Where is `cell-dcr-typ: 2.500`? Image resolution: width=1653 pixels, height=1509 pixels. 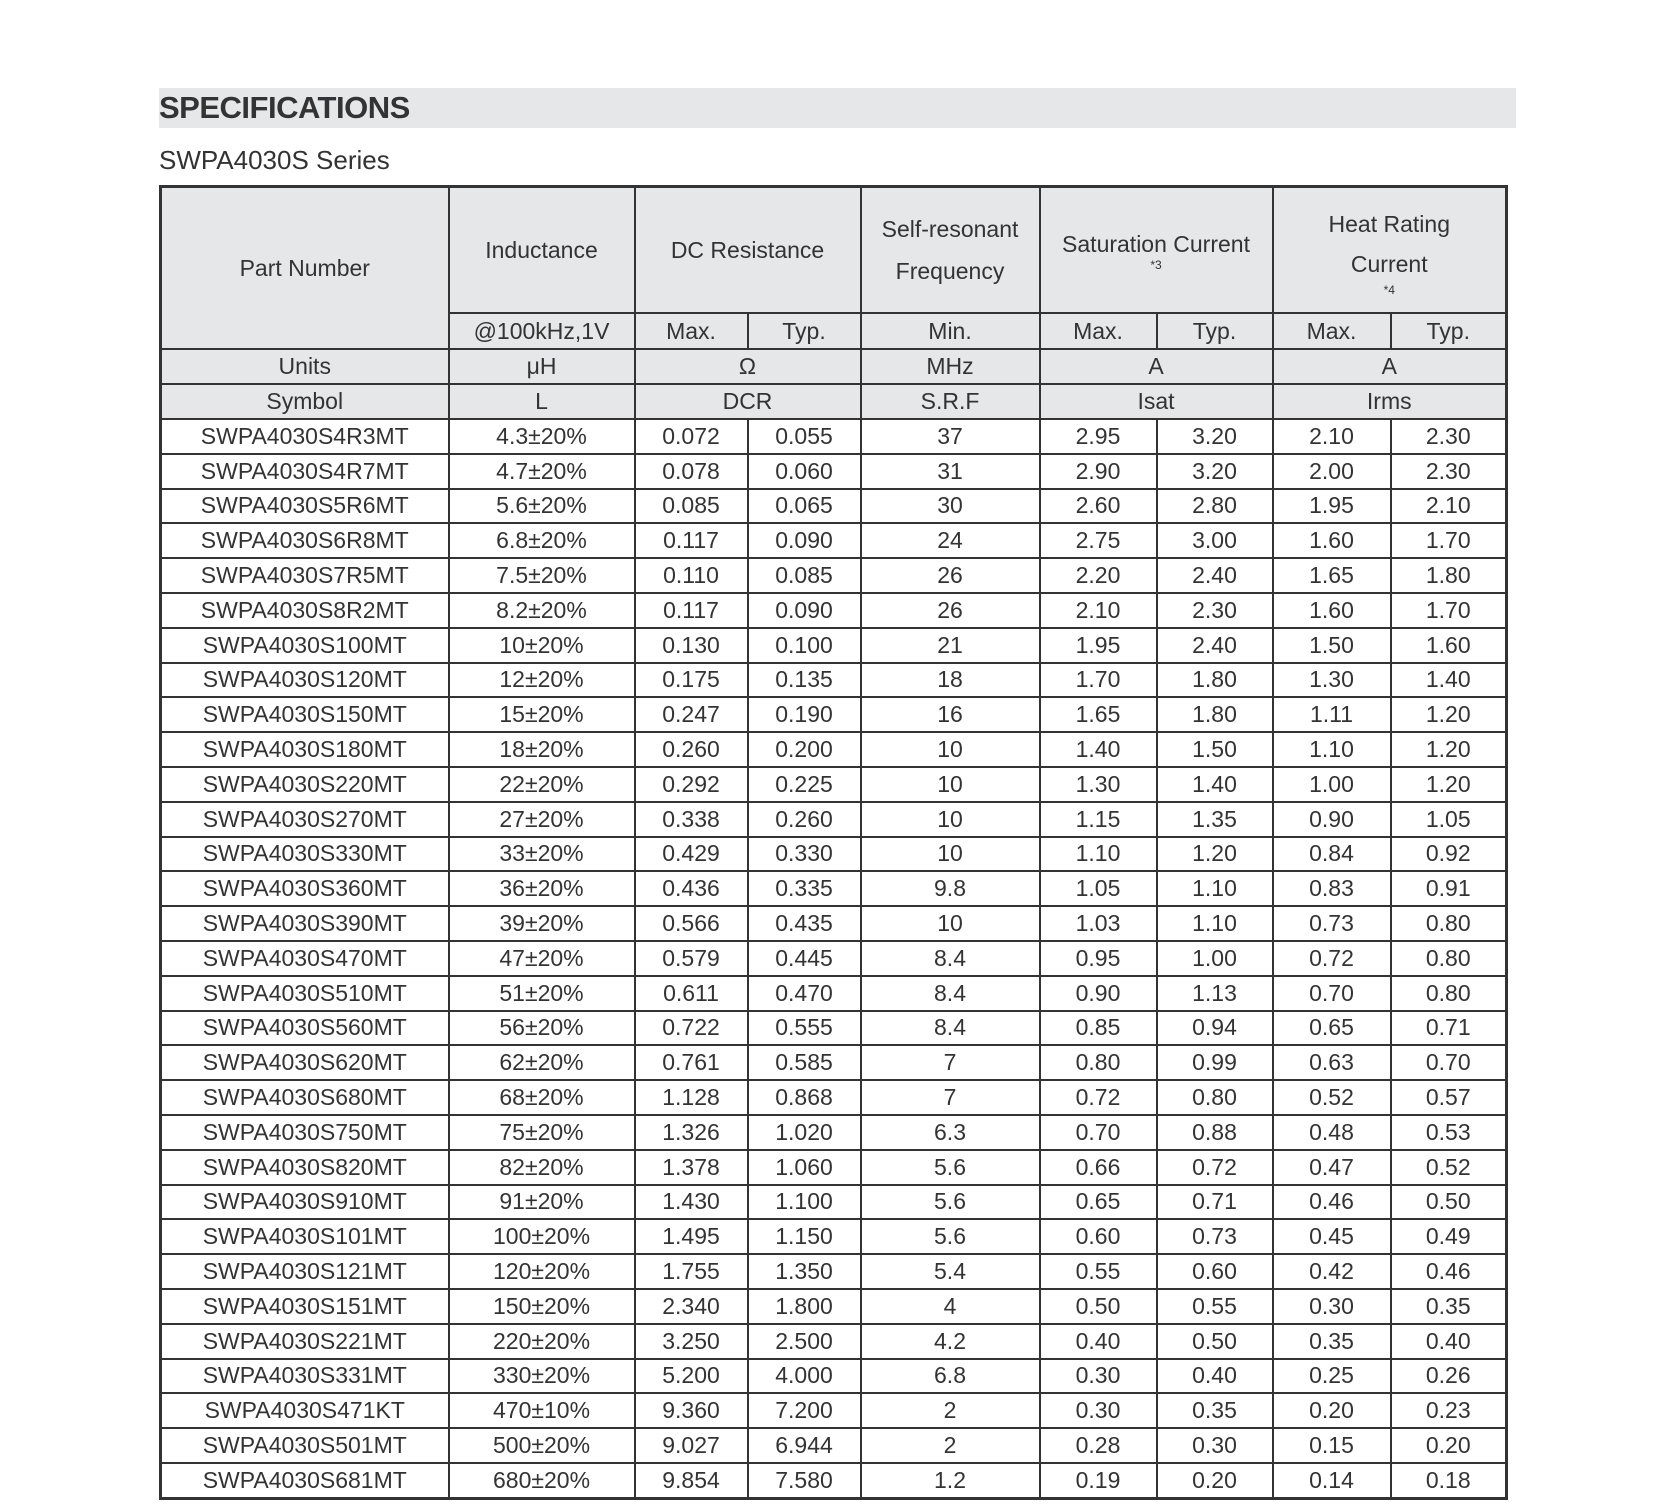 cell-dcr-typ: 2.500 is located at coordinates (804, 1341).